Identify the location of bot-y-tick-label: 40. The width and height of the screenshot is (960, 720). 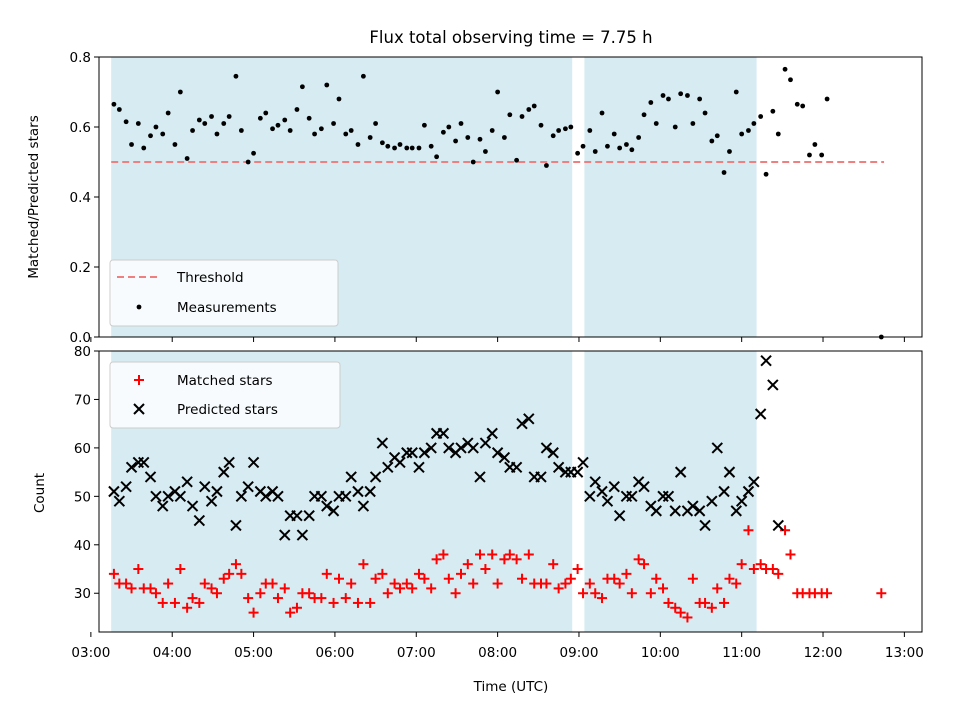
(82, 546).